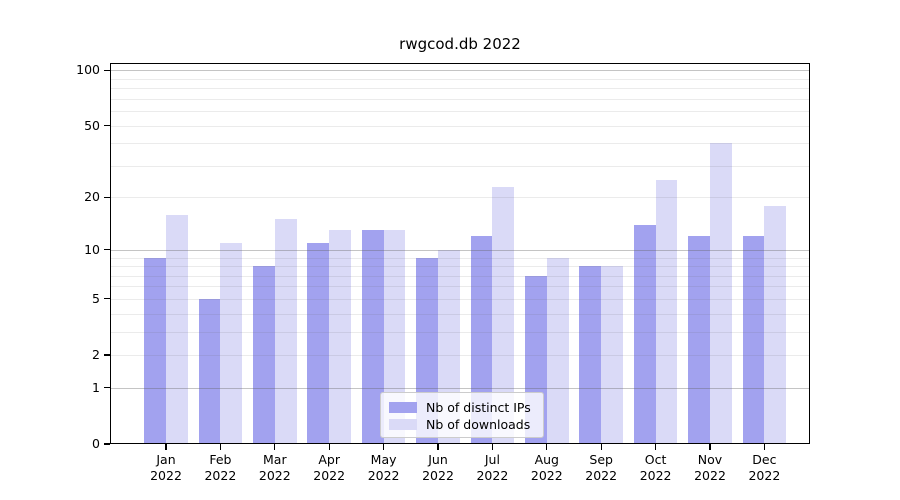 The height and width of the screenshot is (500, 900). I want to click on legend-swatch-downloads, so click(403, 424).